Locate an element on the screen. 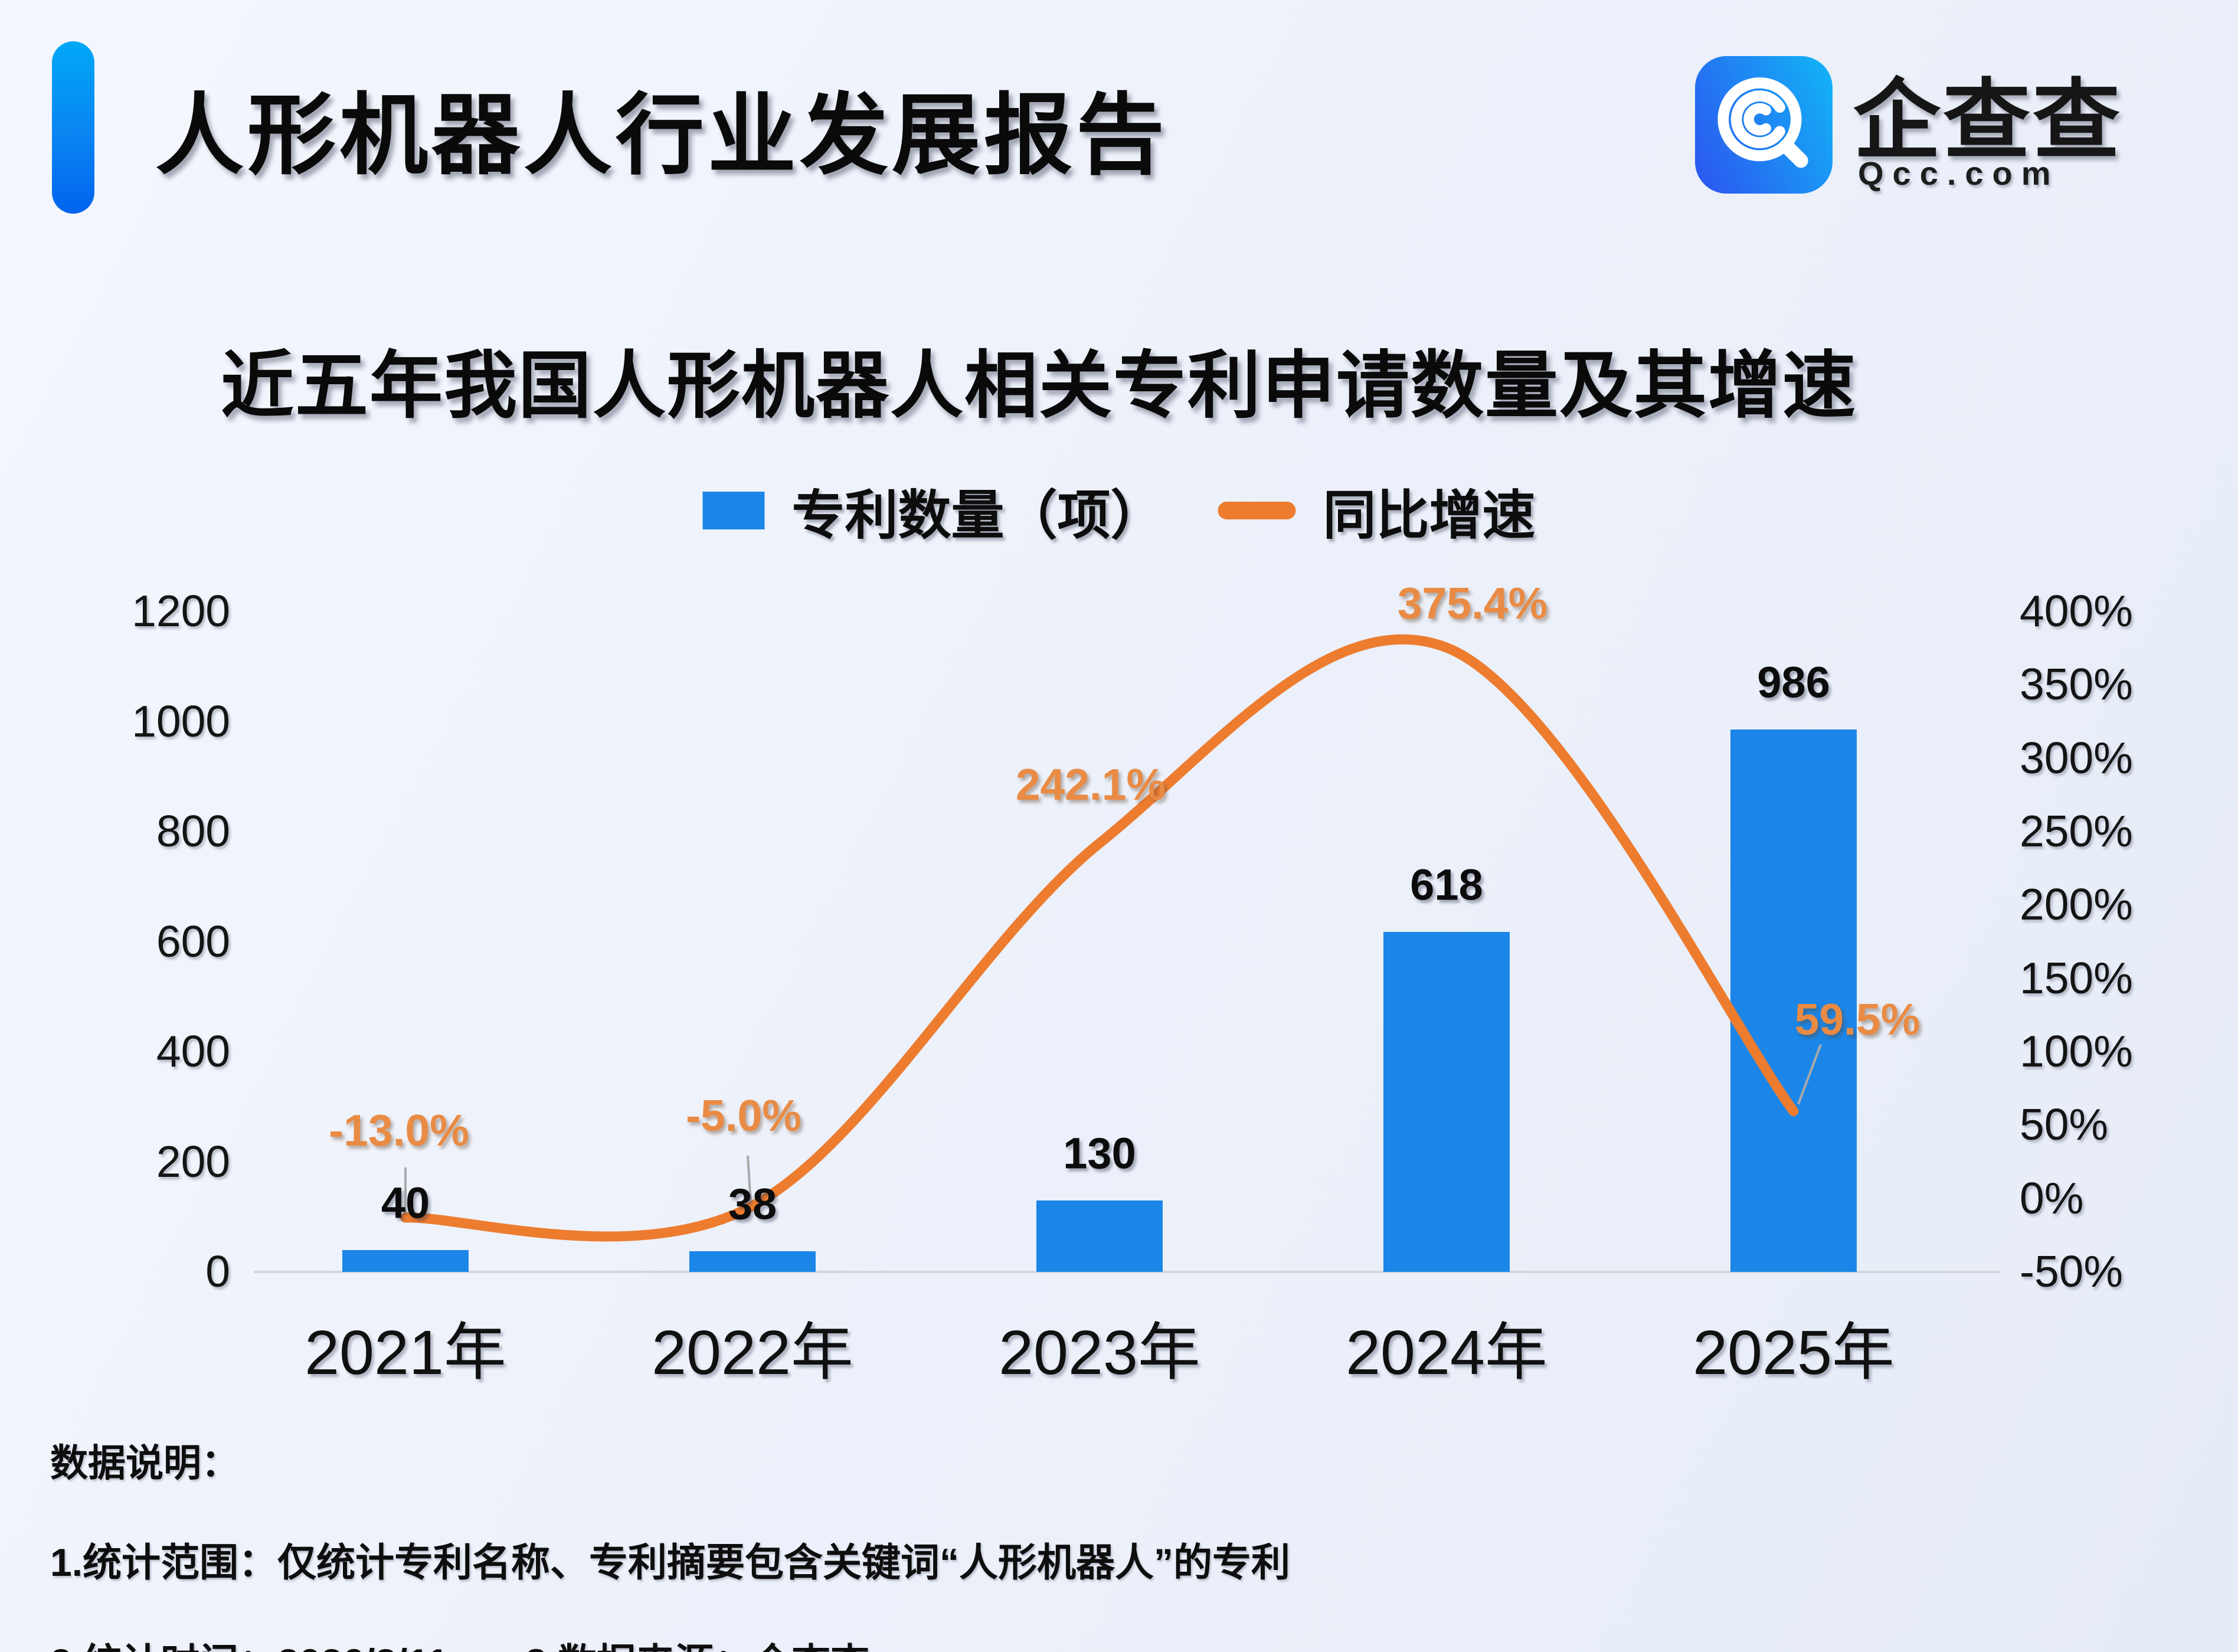 This screenshot has width=2238, height=1652. chart-legend: 专利数量（项） 同比增速 is located at coordinates (1119, 511).